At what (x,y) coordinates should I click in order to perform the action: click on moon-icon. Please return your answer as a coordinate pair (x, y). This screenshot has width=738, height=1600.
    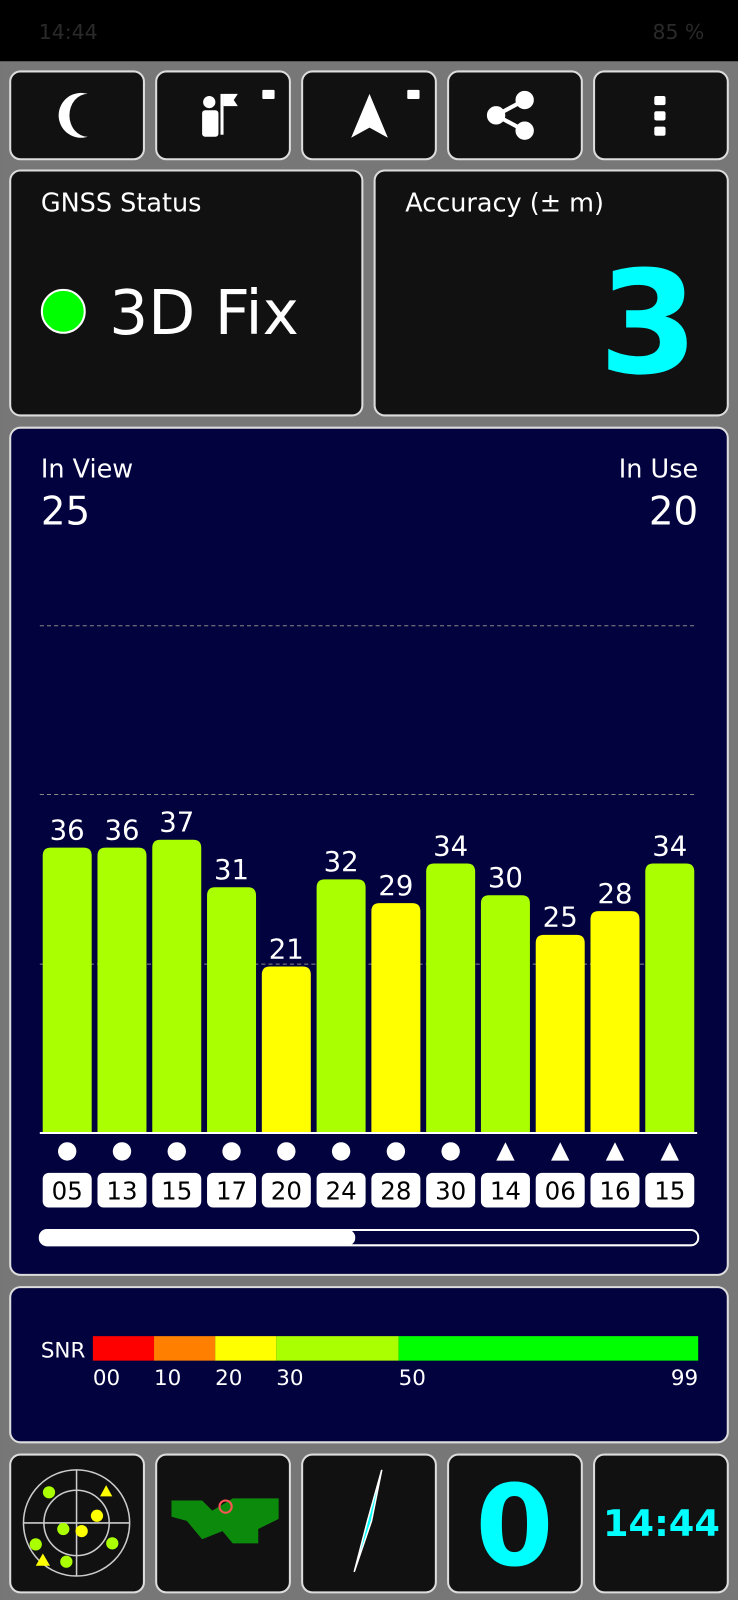
    Looking at the image, I should click on (73, 115).